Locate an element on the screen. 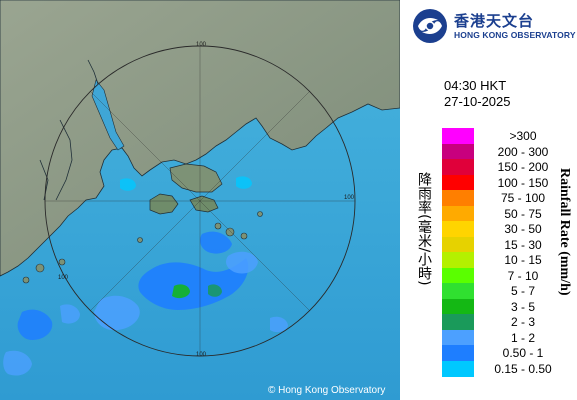 This screenshot has height=400, width=577. legend-row: 150 - 200 is located at coordinates (507, 167).